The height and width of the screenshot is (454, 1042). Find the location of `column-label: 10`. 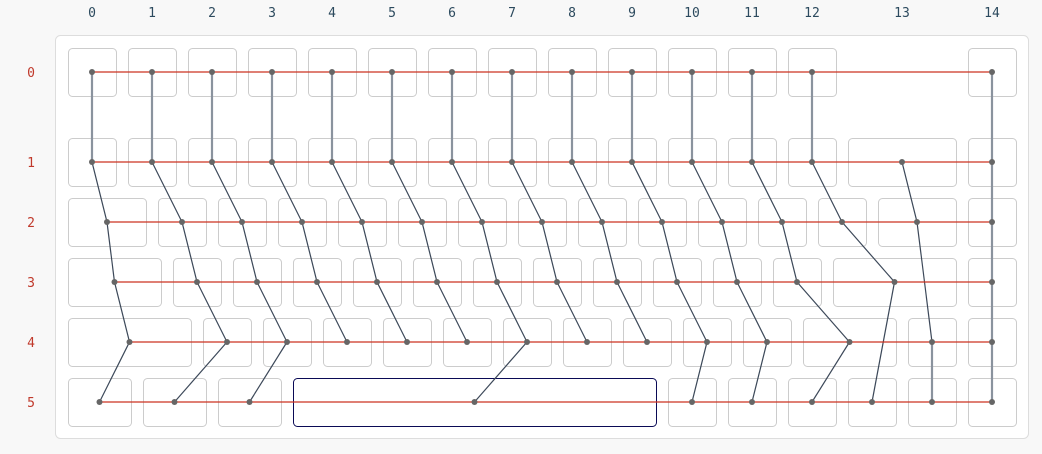

column-label: 10 is located at coordinates (692, 13).